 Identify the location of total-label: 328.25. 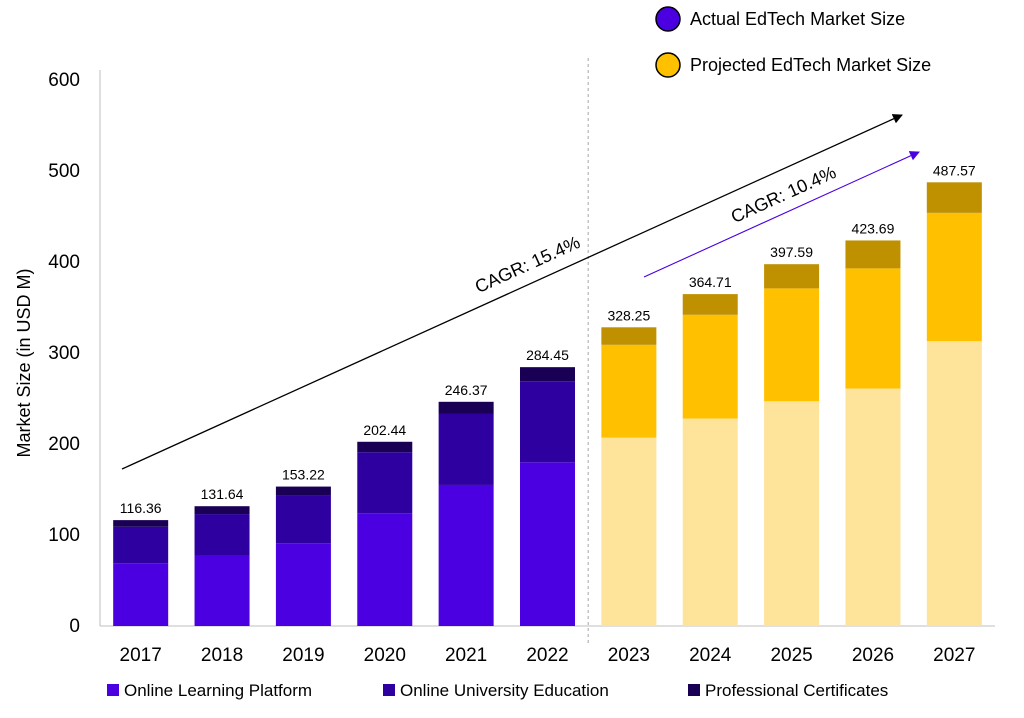
(628, 315).